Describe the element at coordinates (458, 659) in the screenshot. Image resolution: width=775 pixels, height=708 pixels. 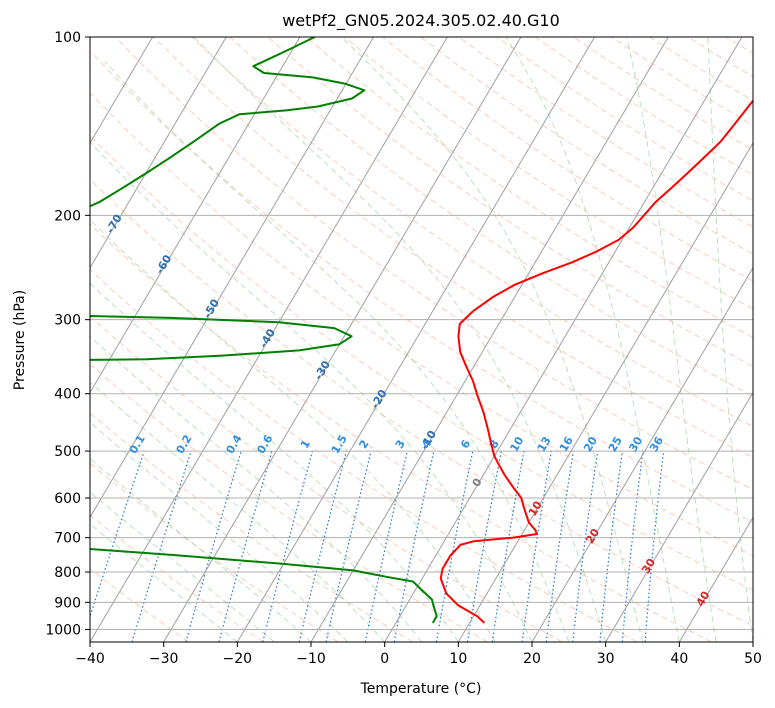
I see `x-tick-label: 10` at that location.